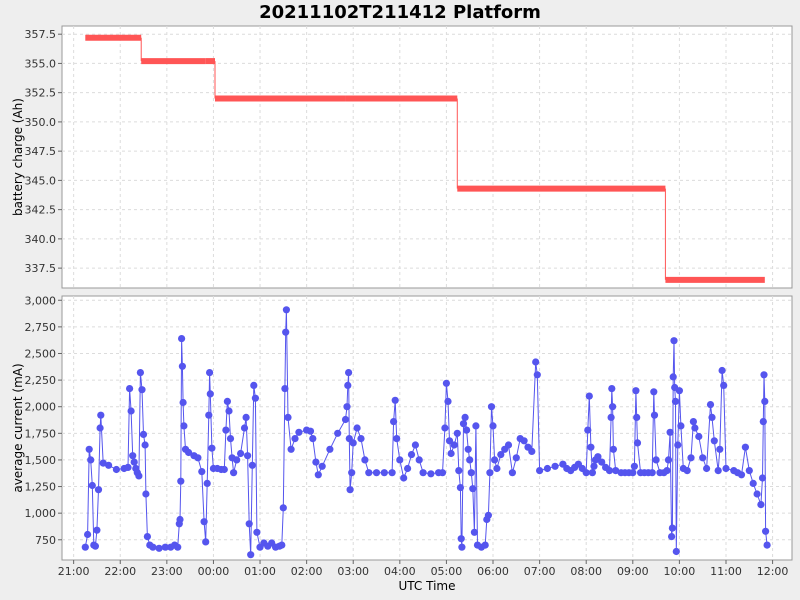 The image size is (800, 600). Describe the element at coordinates (41, 300) in the screenshot. I see `y-tick-label: 3,000` at that location.